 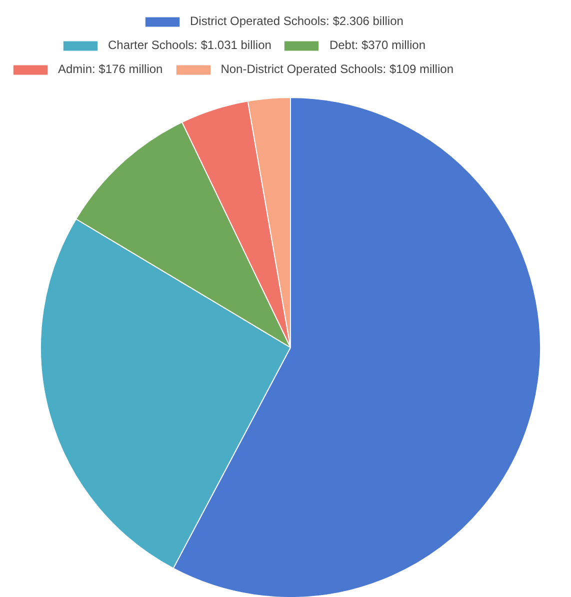 I want to click on legend-label: Charter Schools: $1.031 billion, so click(x=190, y=45).